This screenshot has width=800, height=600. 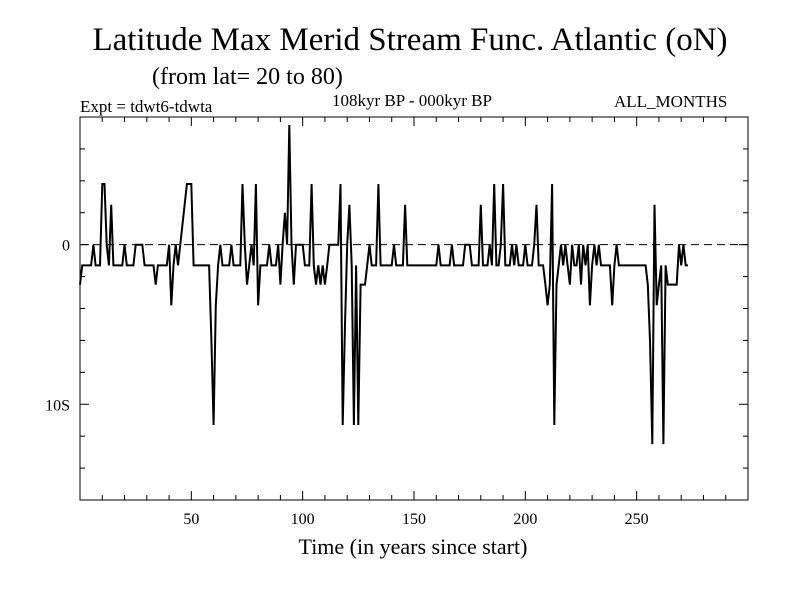 I want to click on experiment-label: Expt = tdwt6-tdwta, so click(x=146, y=106).